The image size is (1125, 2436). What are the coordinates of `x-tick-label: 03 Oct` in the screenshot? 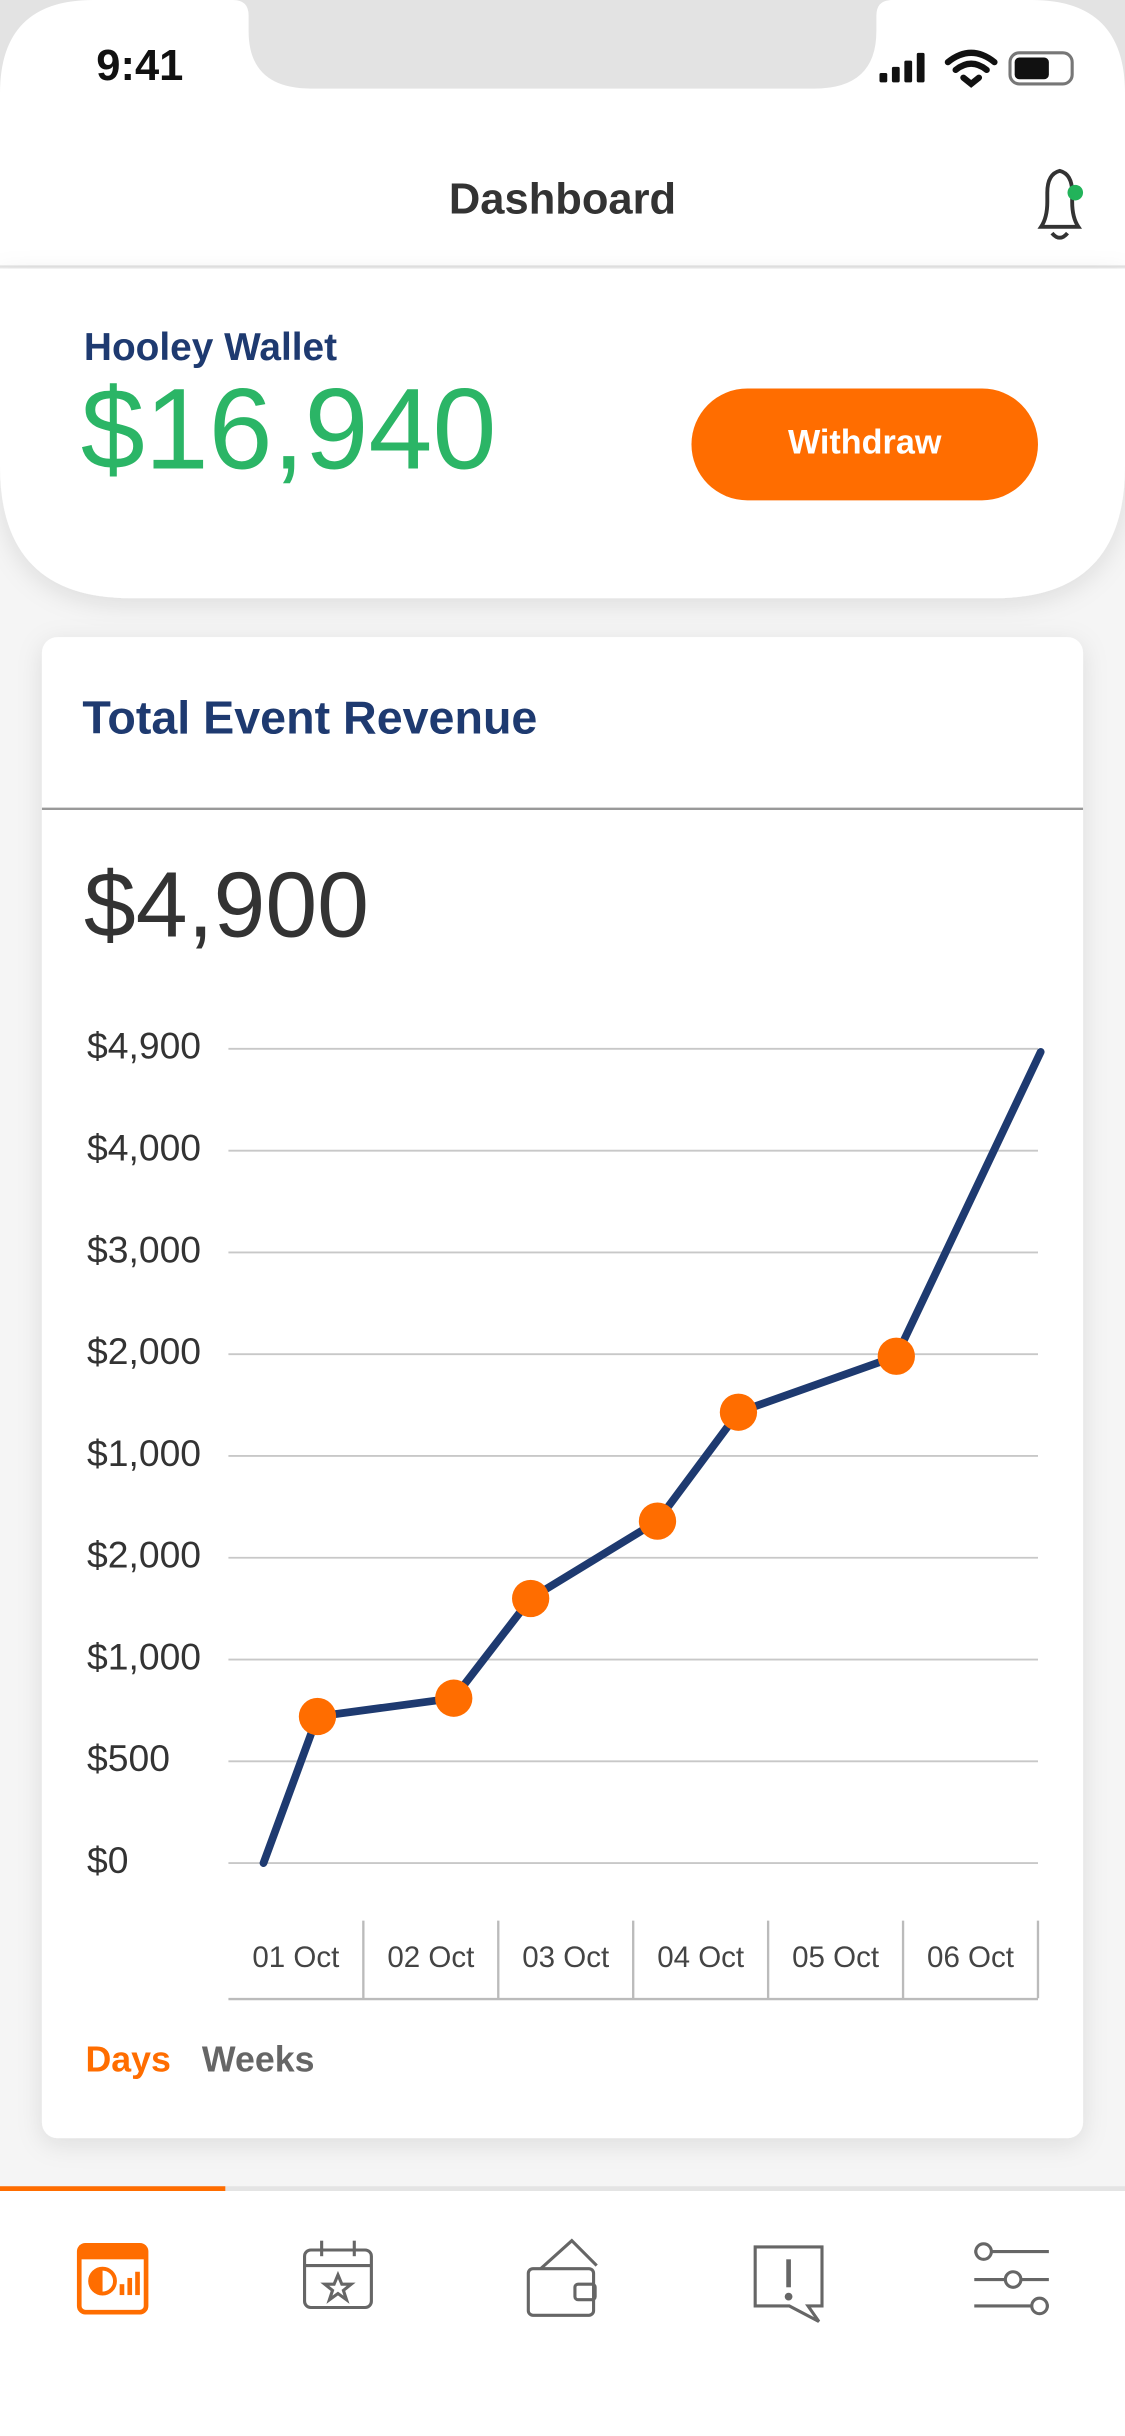 It's located at (565, 1957).